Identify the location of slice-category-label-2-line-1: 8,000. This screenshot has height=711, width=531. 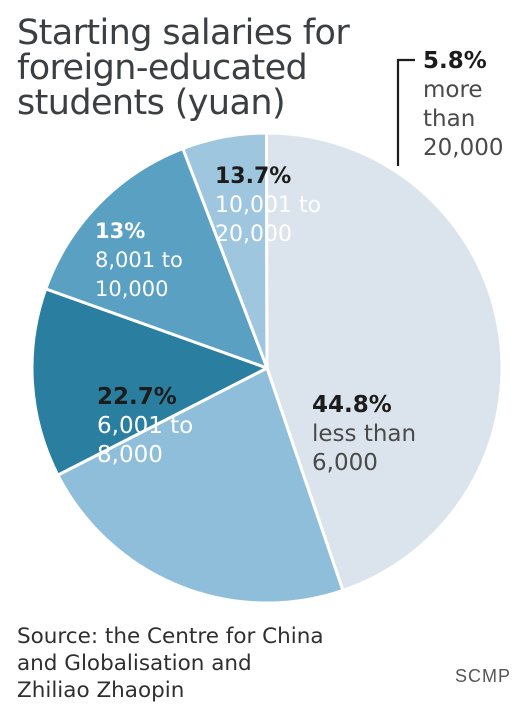
(130, 455).